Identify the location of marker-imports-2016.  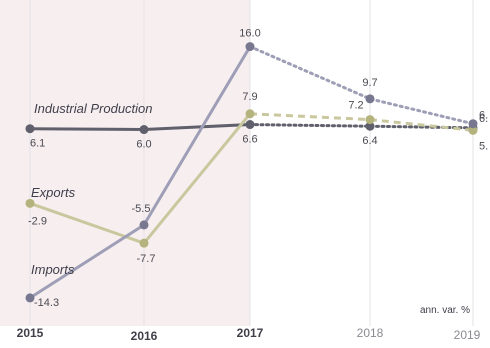
(144, 225).